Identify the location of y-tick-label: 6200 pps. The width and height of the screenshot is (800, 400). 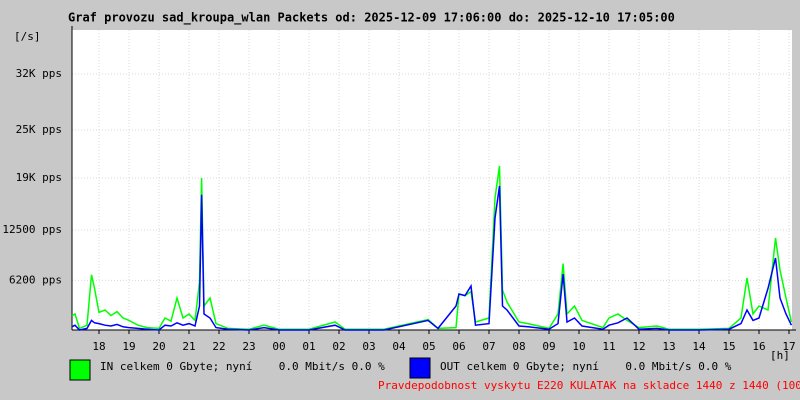
(35, 279).